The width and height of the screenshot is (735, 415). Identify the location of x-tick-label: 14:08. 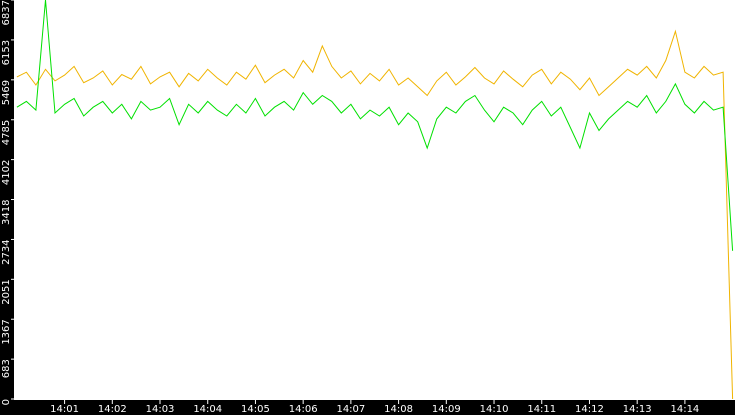
(398, 409).